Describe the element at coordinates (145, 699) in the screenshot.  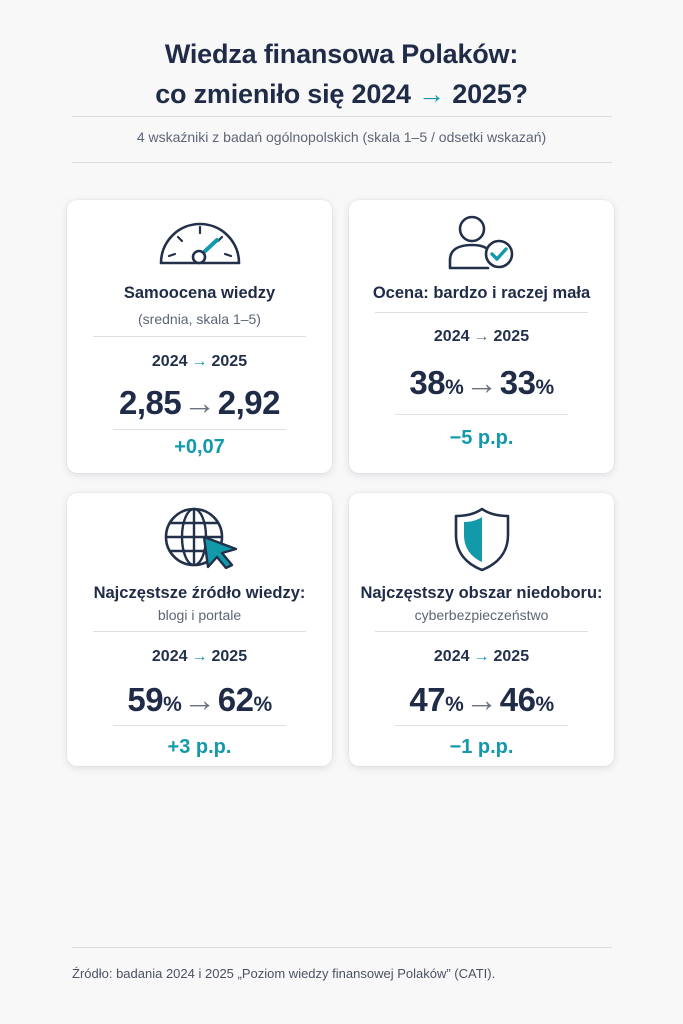
I see `value-from: 59` at that location.